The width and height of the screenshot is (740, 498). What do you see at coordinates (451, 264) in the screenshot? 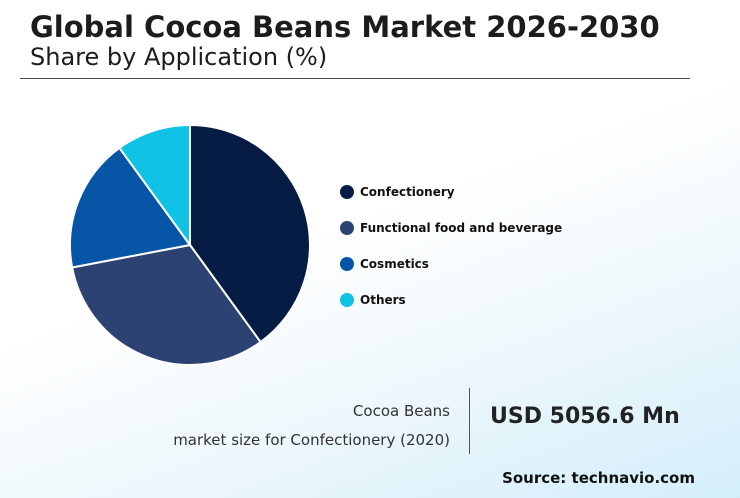
I see `legend-item-cosmetics: Cosmetics` at bounding box center [451, 264].